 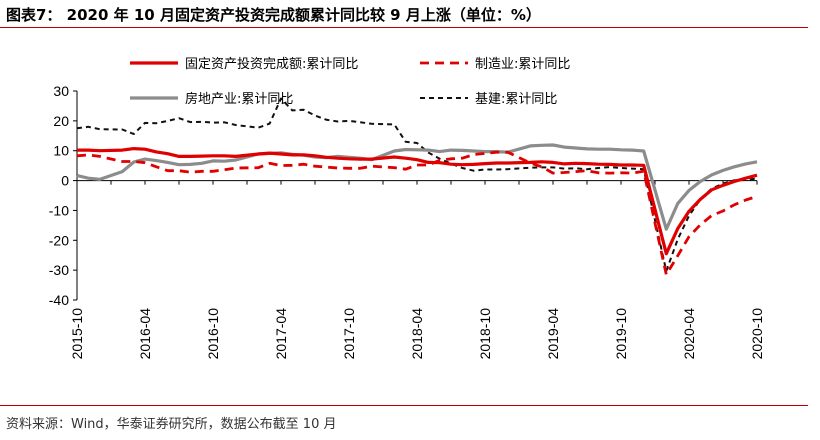 I want to click on y-tick-label: 20, so click(x=61, y=121).